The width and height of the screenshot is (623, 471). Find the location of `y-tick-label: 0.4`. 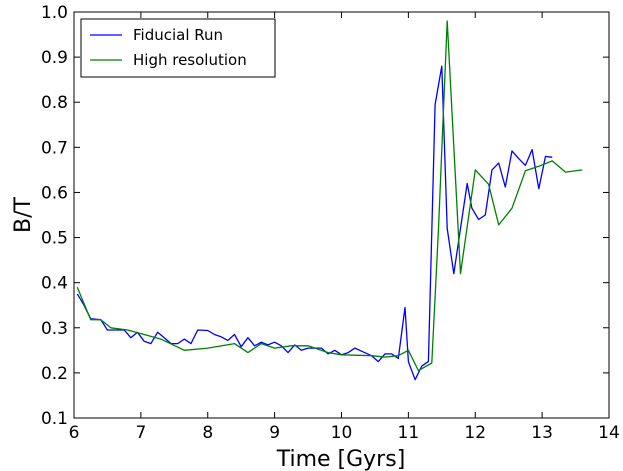

y-tick-label: 0.4 is located at coordinates (54, 284).